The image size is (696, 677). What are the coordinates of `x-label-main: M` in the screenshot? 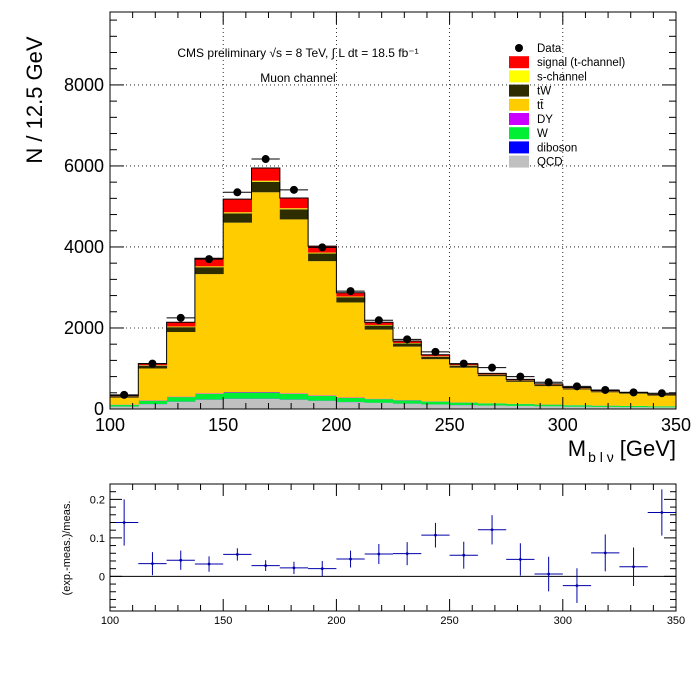 It's located at (577, 448).